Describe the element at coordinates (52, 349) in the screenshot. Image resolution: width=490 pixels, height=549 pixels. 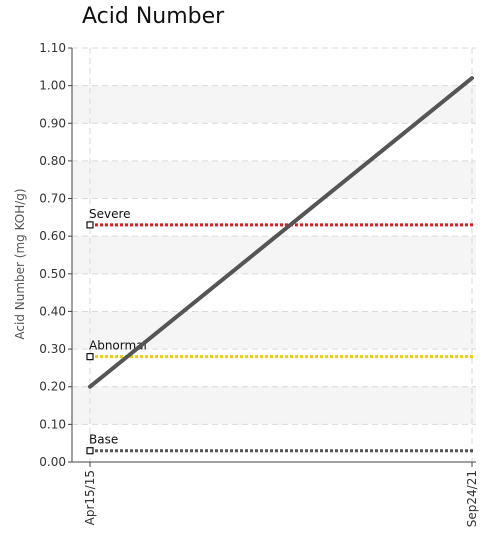
I see `y-tick-label: 0.30` at that location.